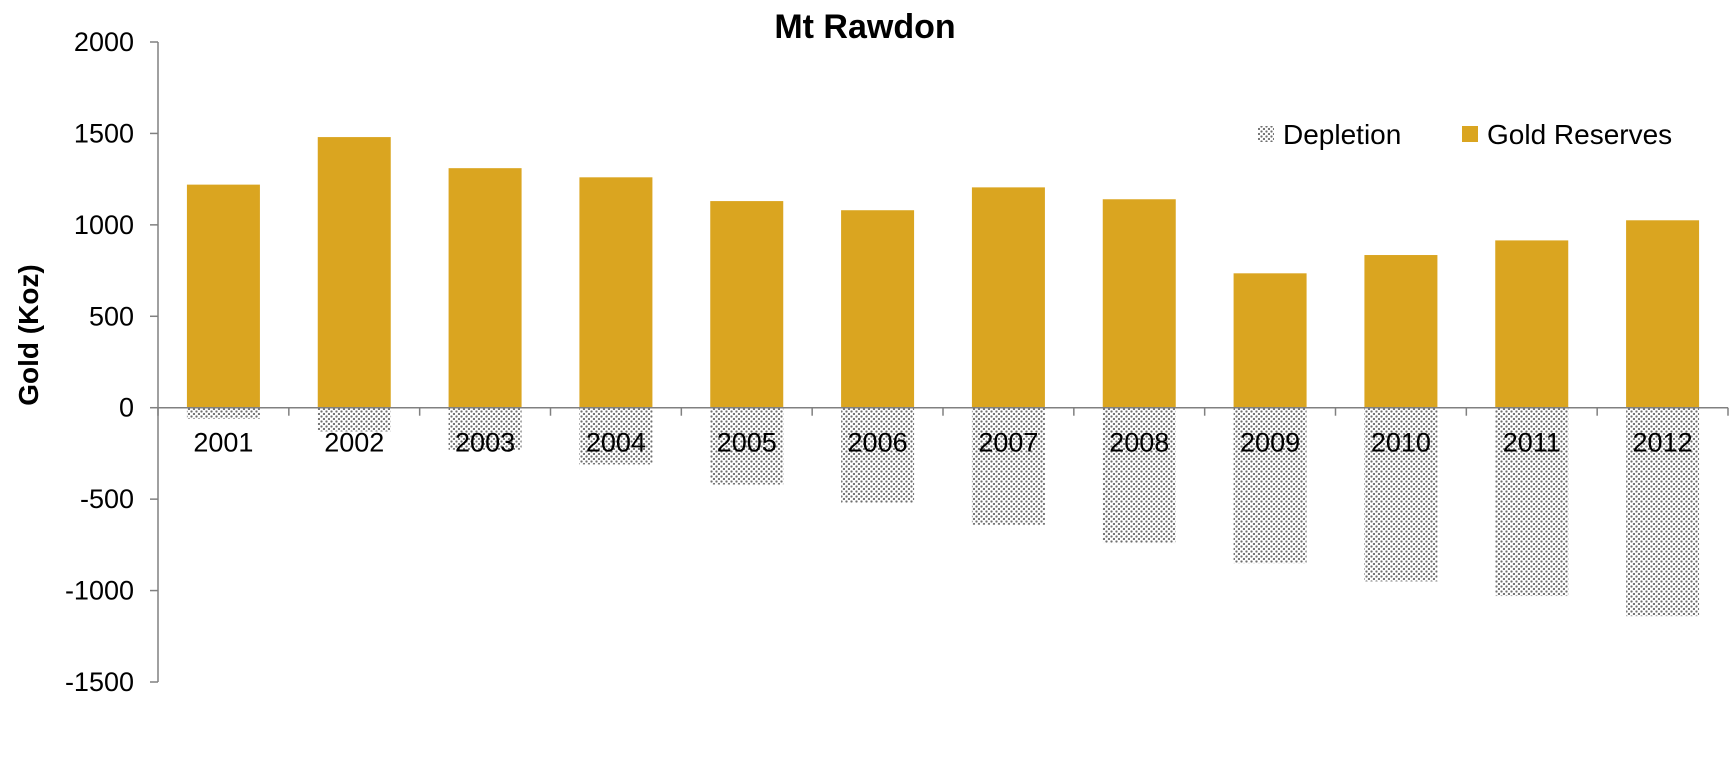 The height and width of the screenshot is (766, 1735). I want to click on x-tick-label: 2006, so click(878, 443).